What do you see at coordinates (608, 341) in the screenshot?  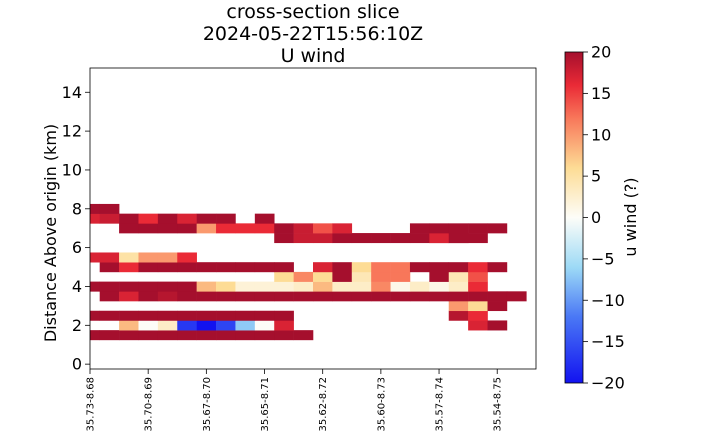 I see `colorbar-tick-label: −15` at bounding box center [608, 341].